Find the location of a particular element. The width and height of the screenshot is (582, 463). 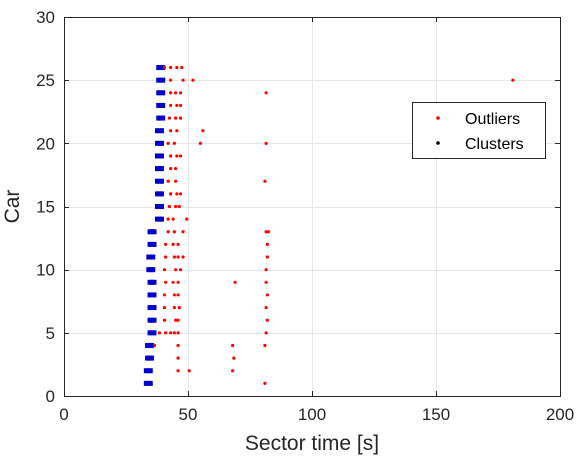

y-axis-label: Car is located at coordinates (12, 207).